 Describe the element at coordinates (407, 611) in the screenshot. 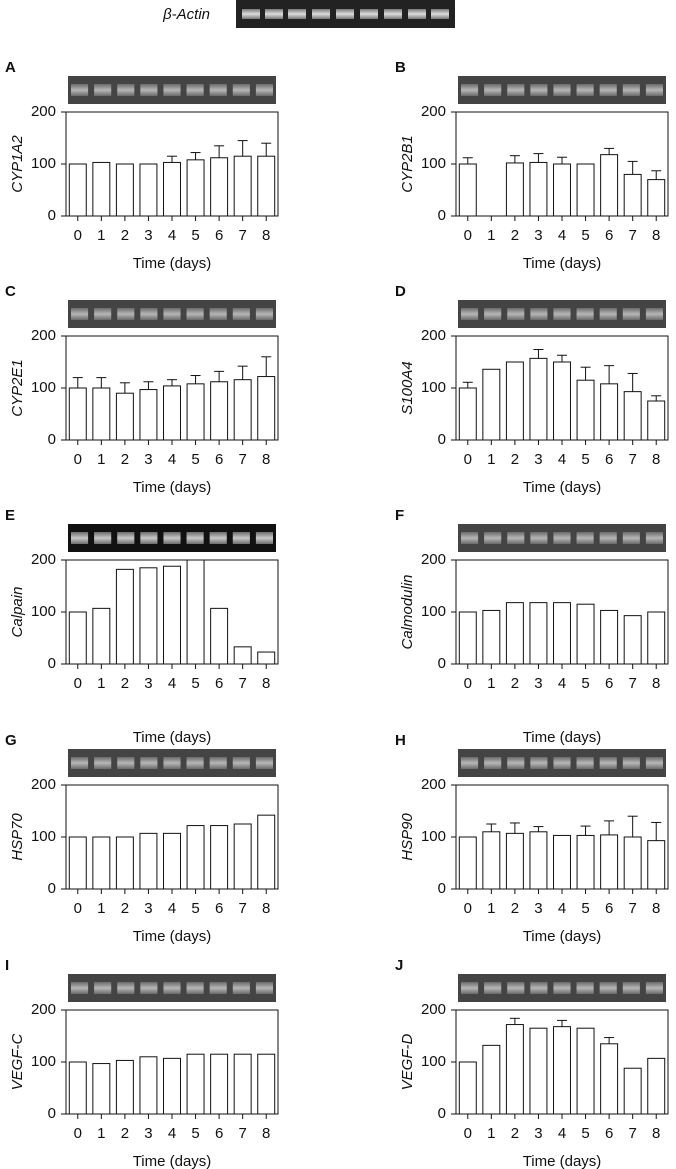

I see `y-axis-label: Calmodulin` at that location.